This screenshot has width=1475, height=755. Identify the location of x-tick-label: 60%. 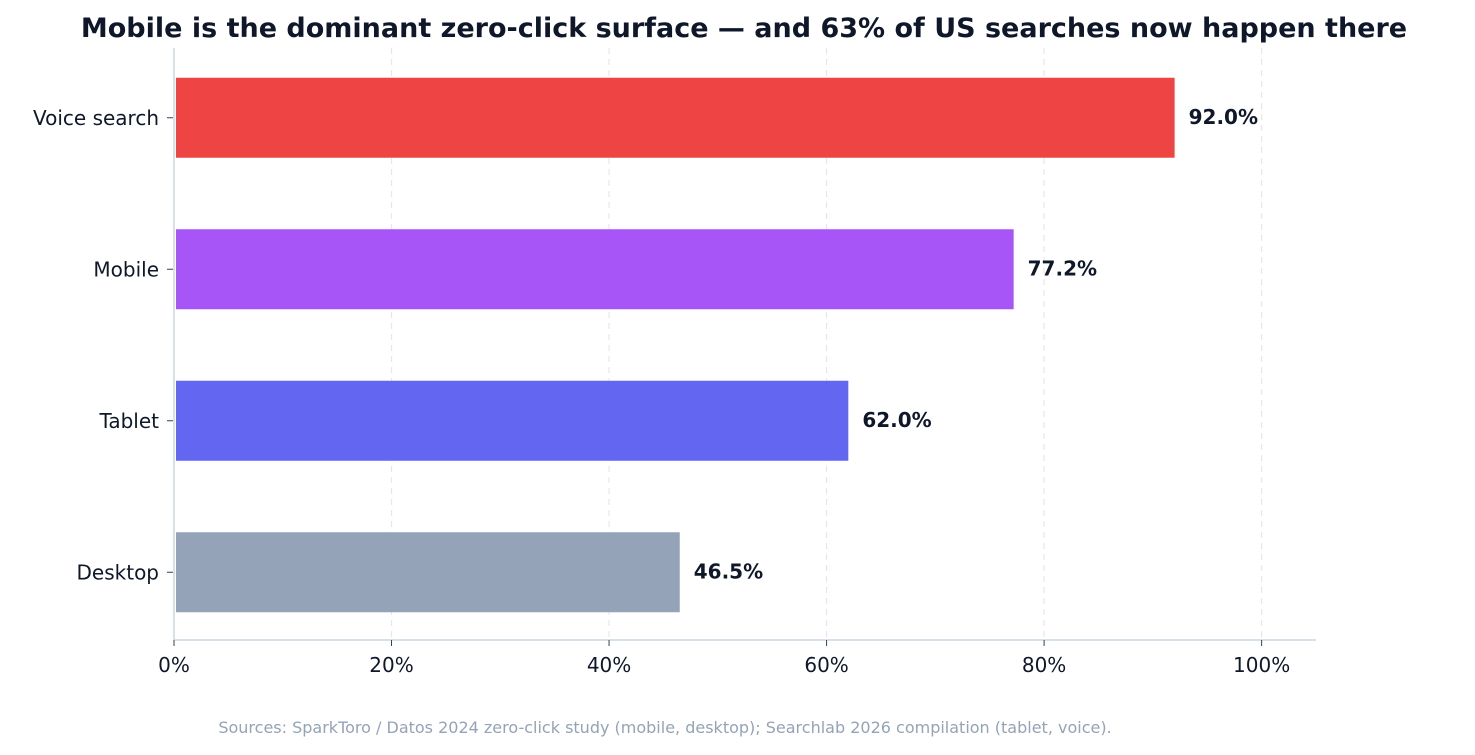
(826, 665).